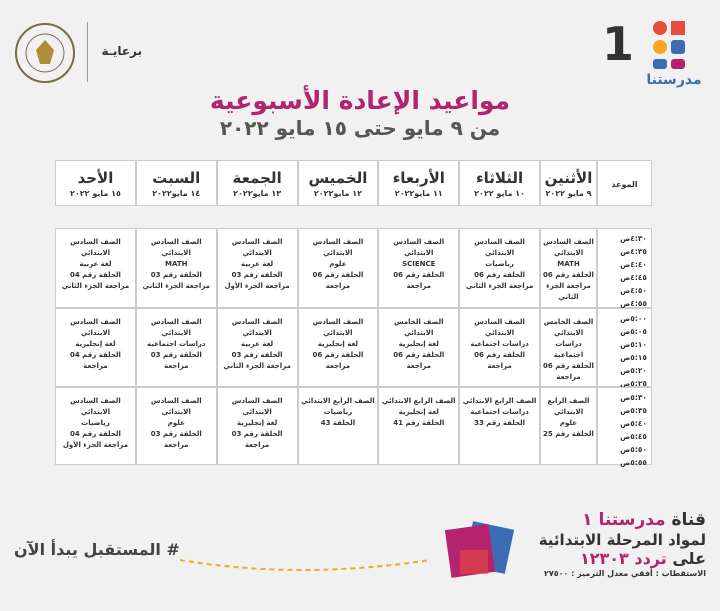 The height and width of the screenshot is (611, 720). Describe the element at coordinates (95, 360) in the screenshot. I see `program-line: الحلقة رقم 04 مراجعة` at that location.